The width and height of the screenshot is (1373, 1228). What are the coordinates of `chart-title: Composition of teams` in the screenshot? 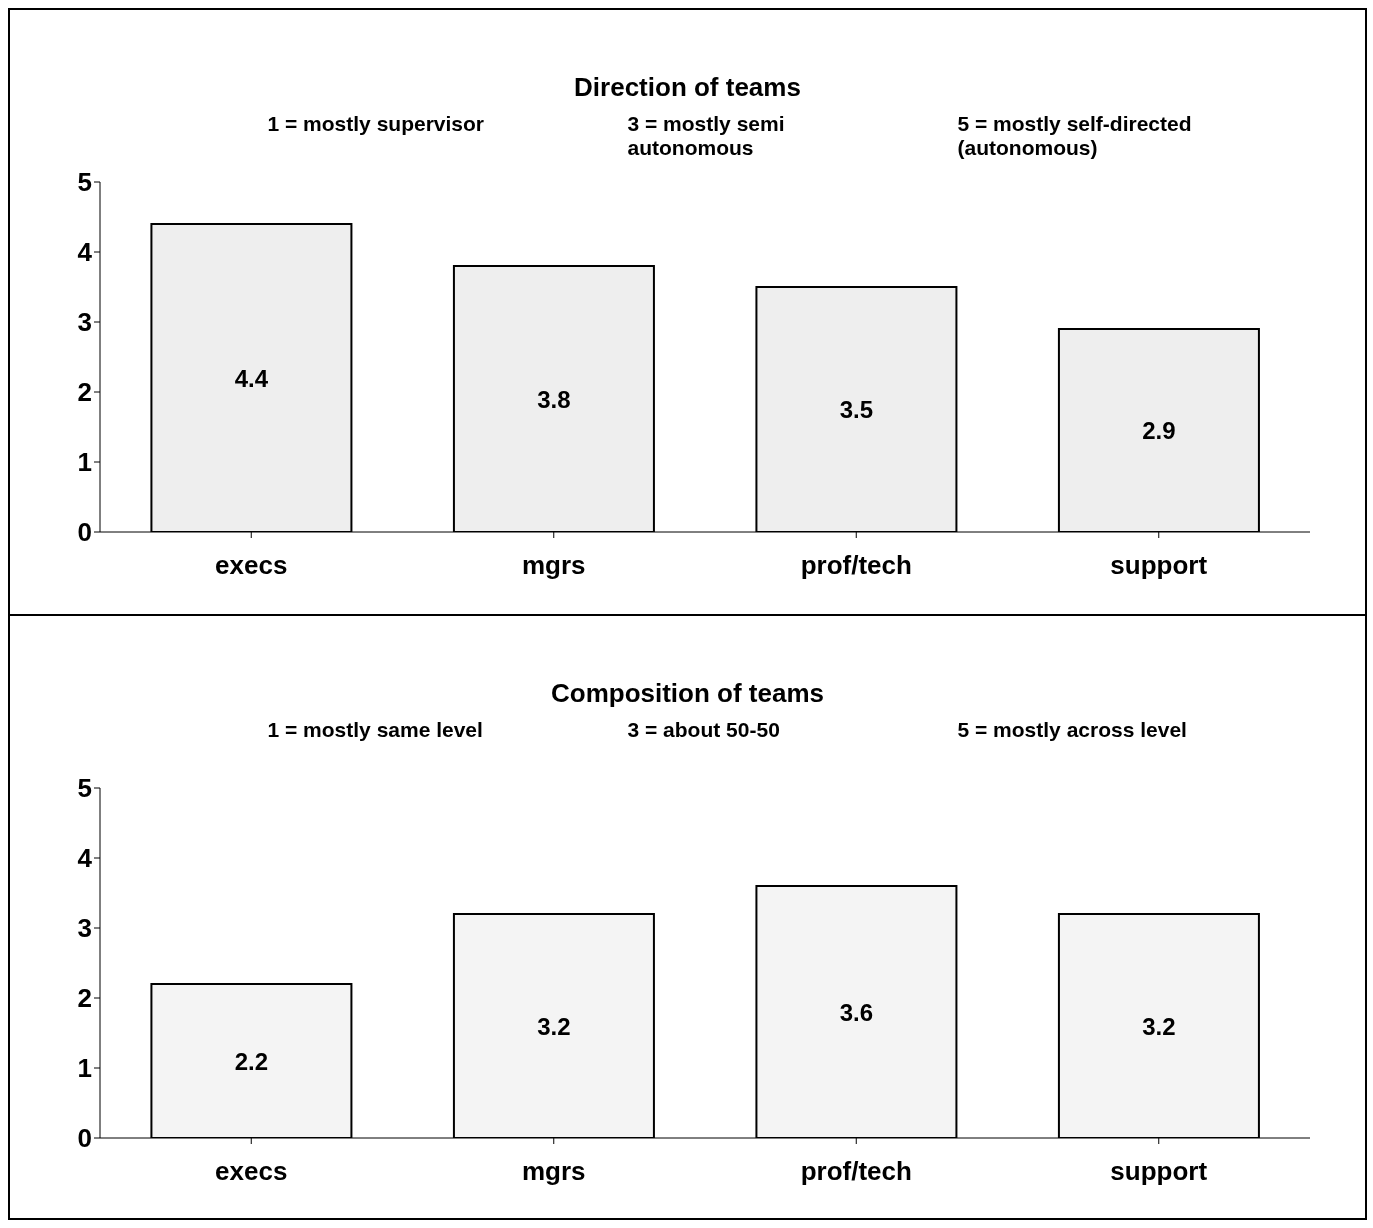 It's located at (687, 693).